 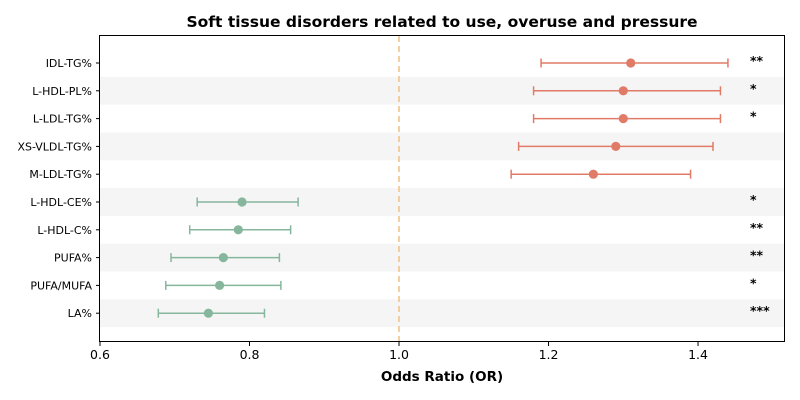 I want to click on y-tick-label: XS-VLDL-TG%, so click(x=54, y=146).